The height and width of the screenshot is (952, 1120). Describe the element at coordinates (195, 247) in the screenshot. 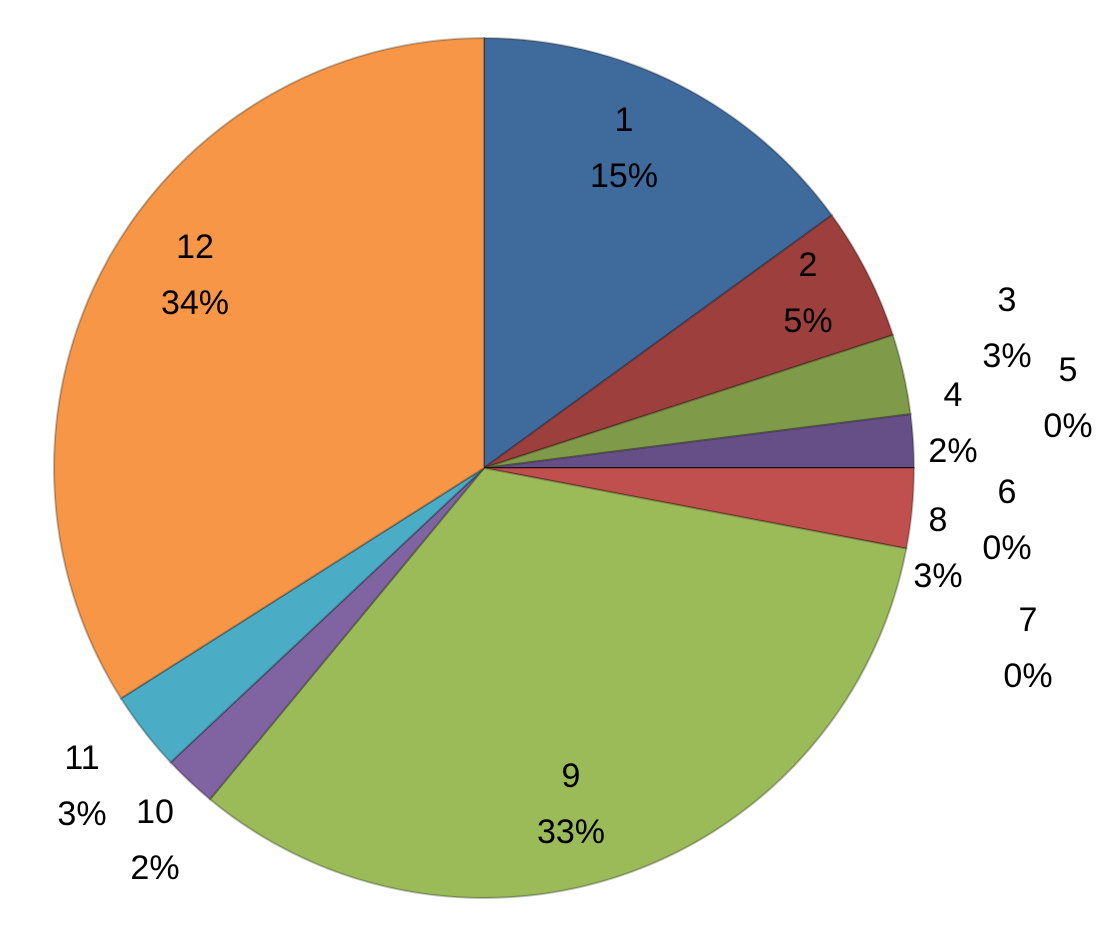

I see `slice-name: 12` at that location.